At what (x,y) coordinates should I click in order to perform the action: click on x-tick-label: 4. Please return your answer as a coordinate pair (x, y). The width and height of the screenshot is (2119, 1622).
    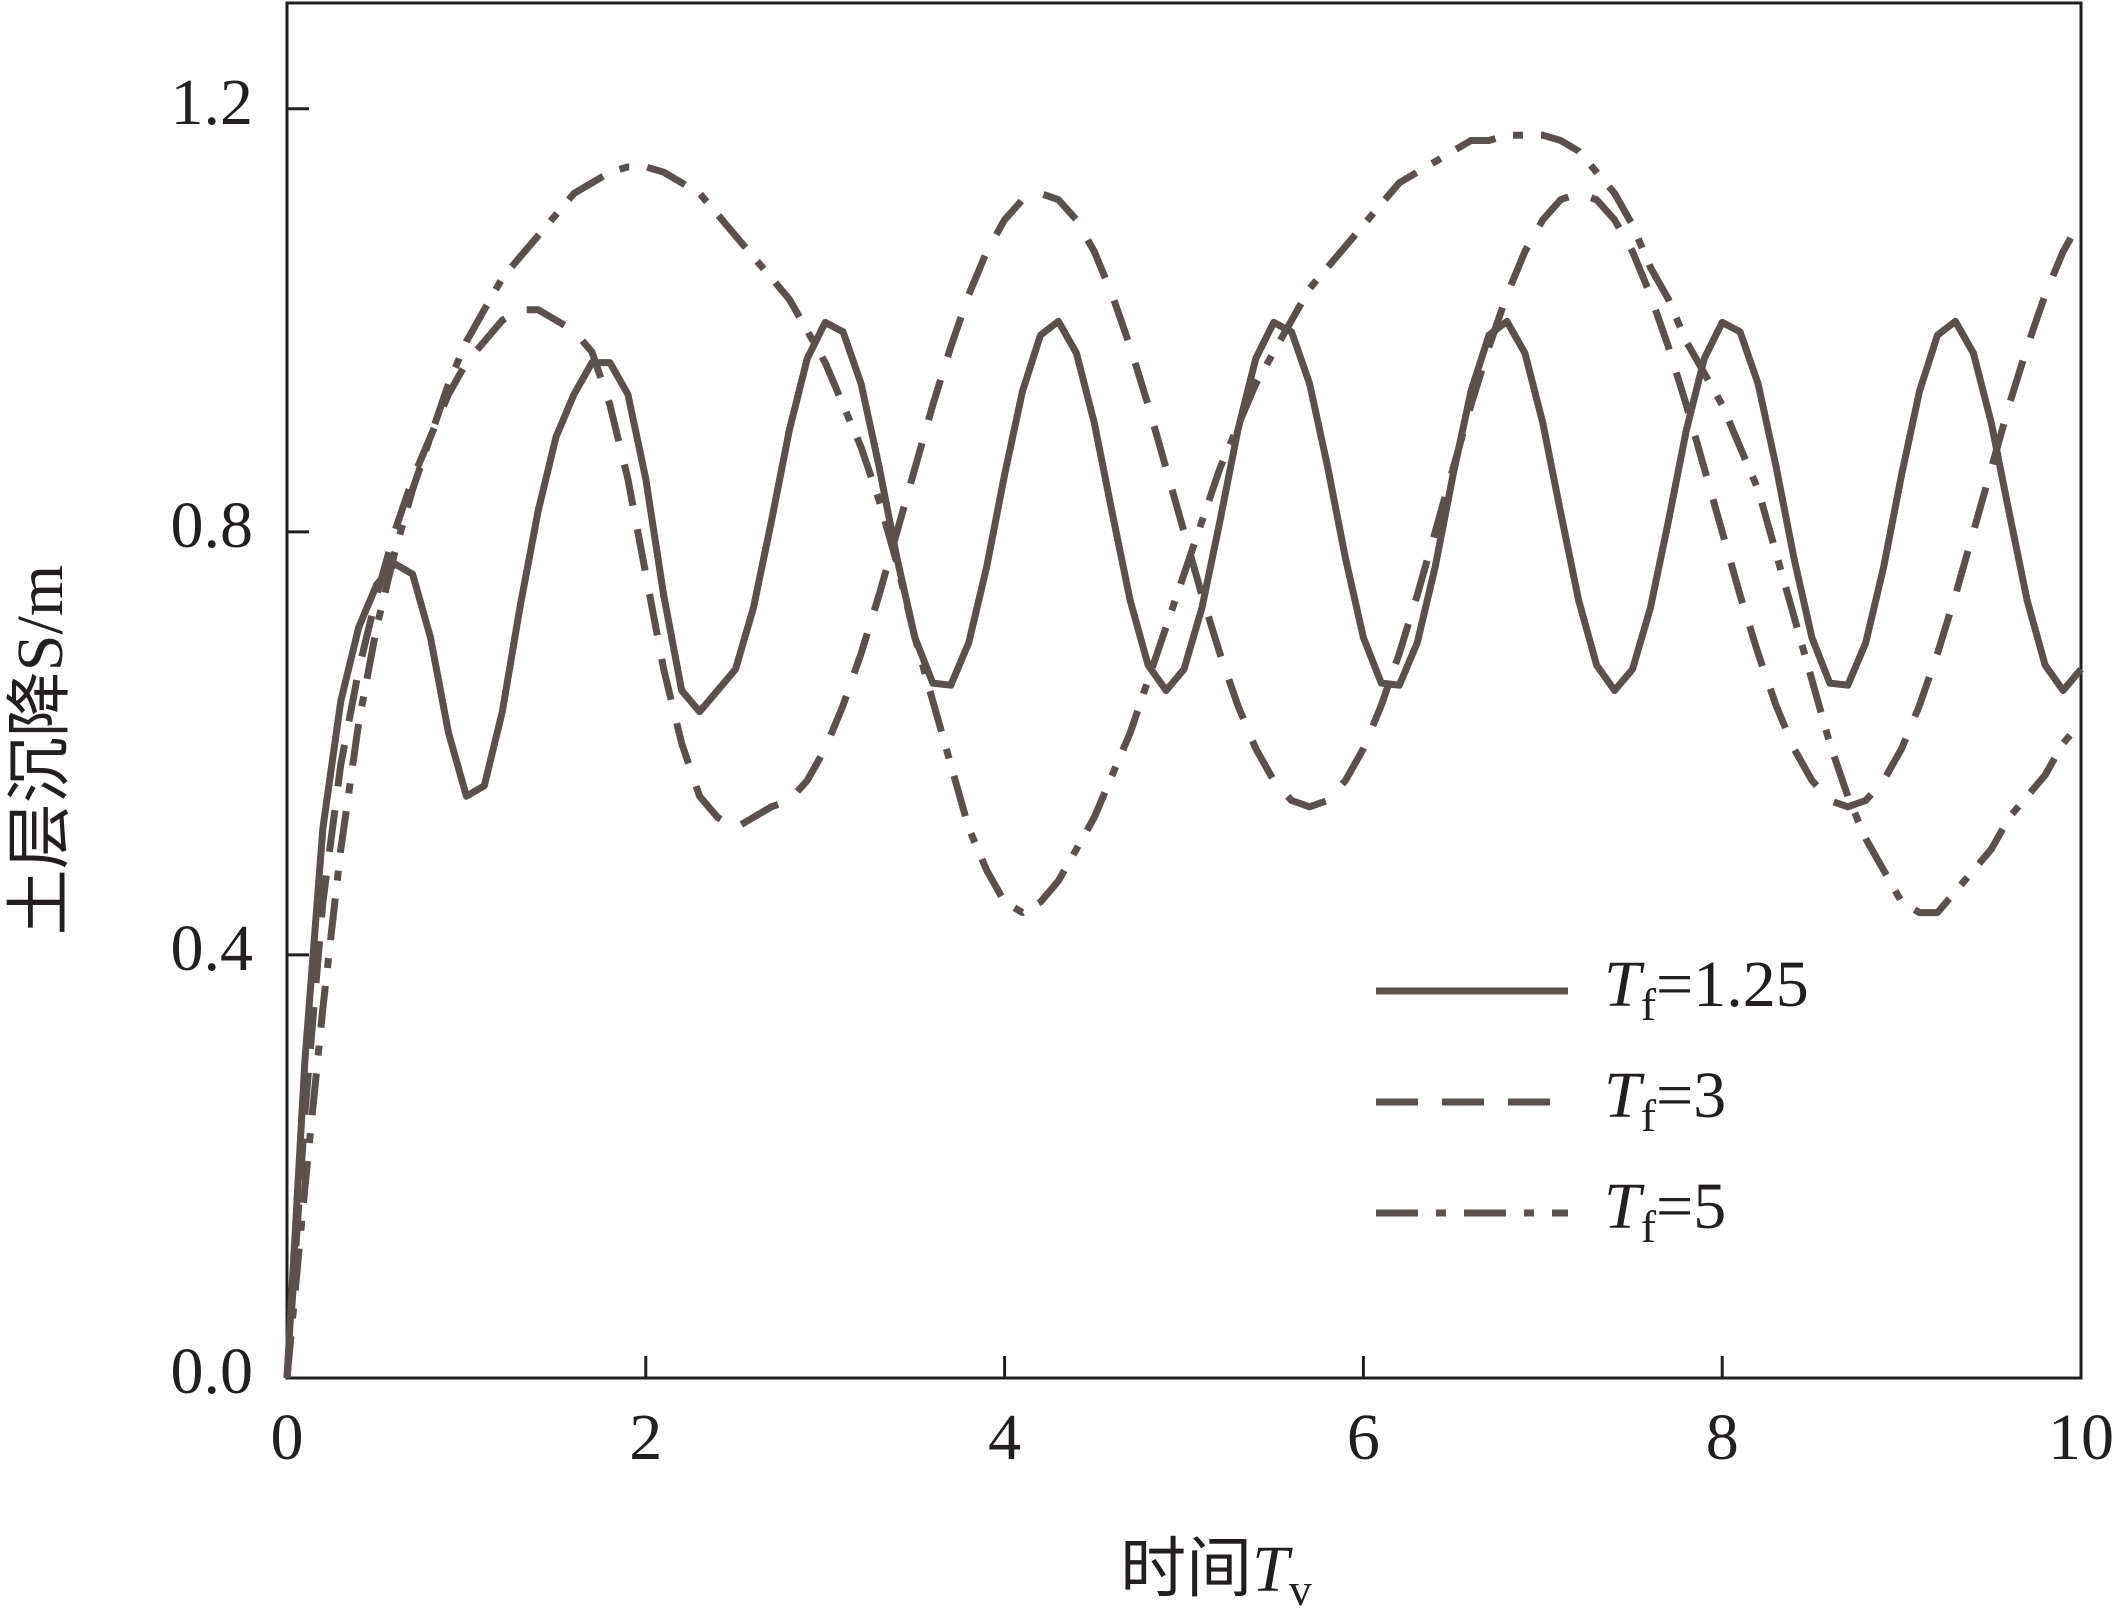
    Looking at the image, I should click on (1004, 1437).